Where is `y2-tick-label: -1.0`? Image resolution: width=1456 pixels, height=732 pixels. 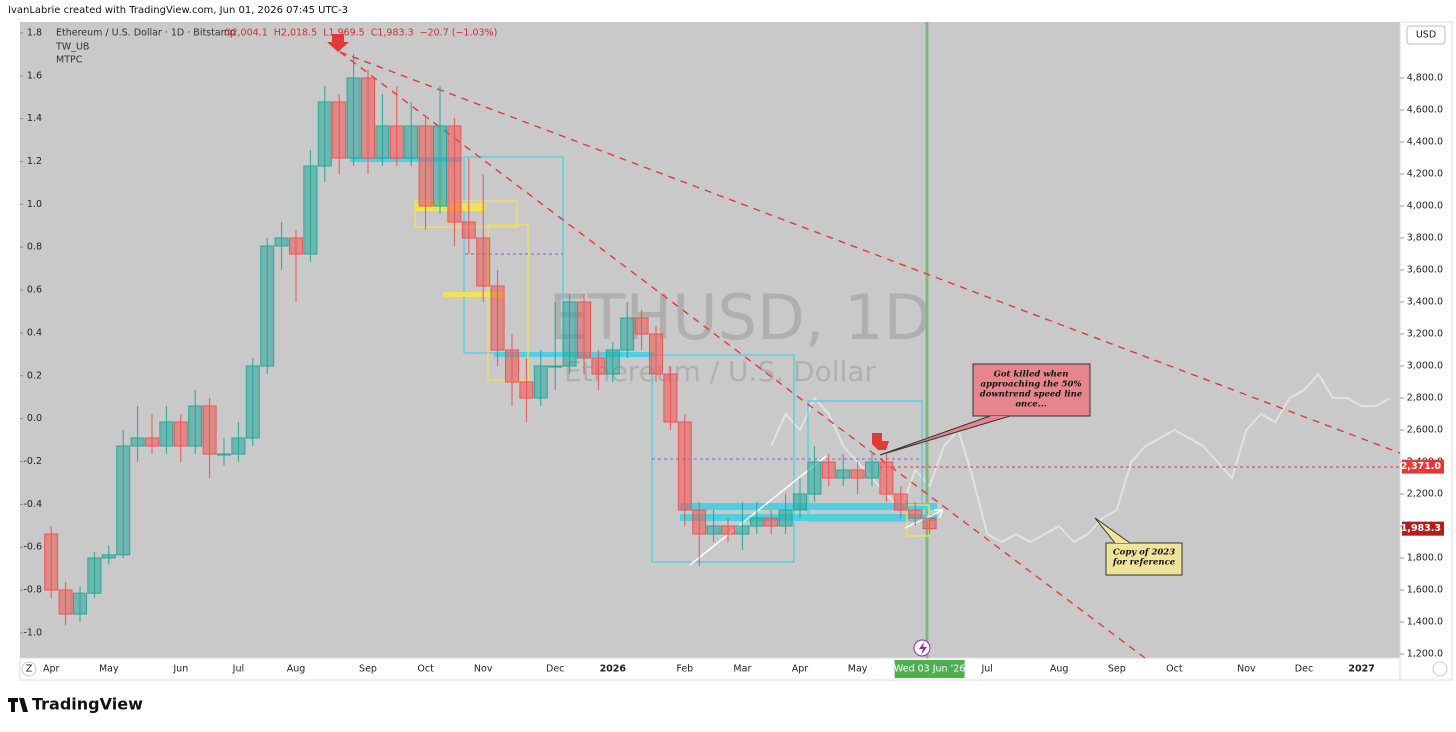
y2-tick-label: -1.0 is located at coordinates (32, 632).